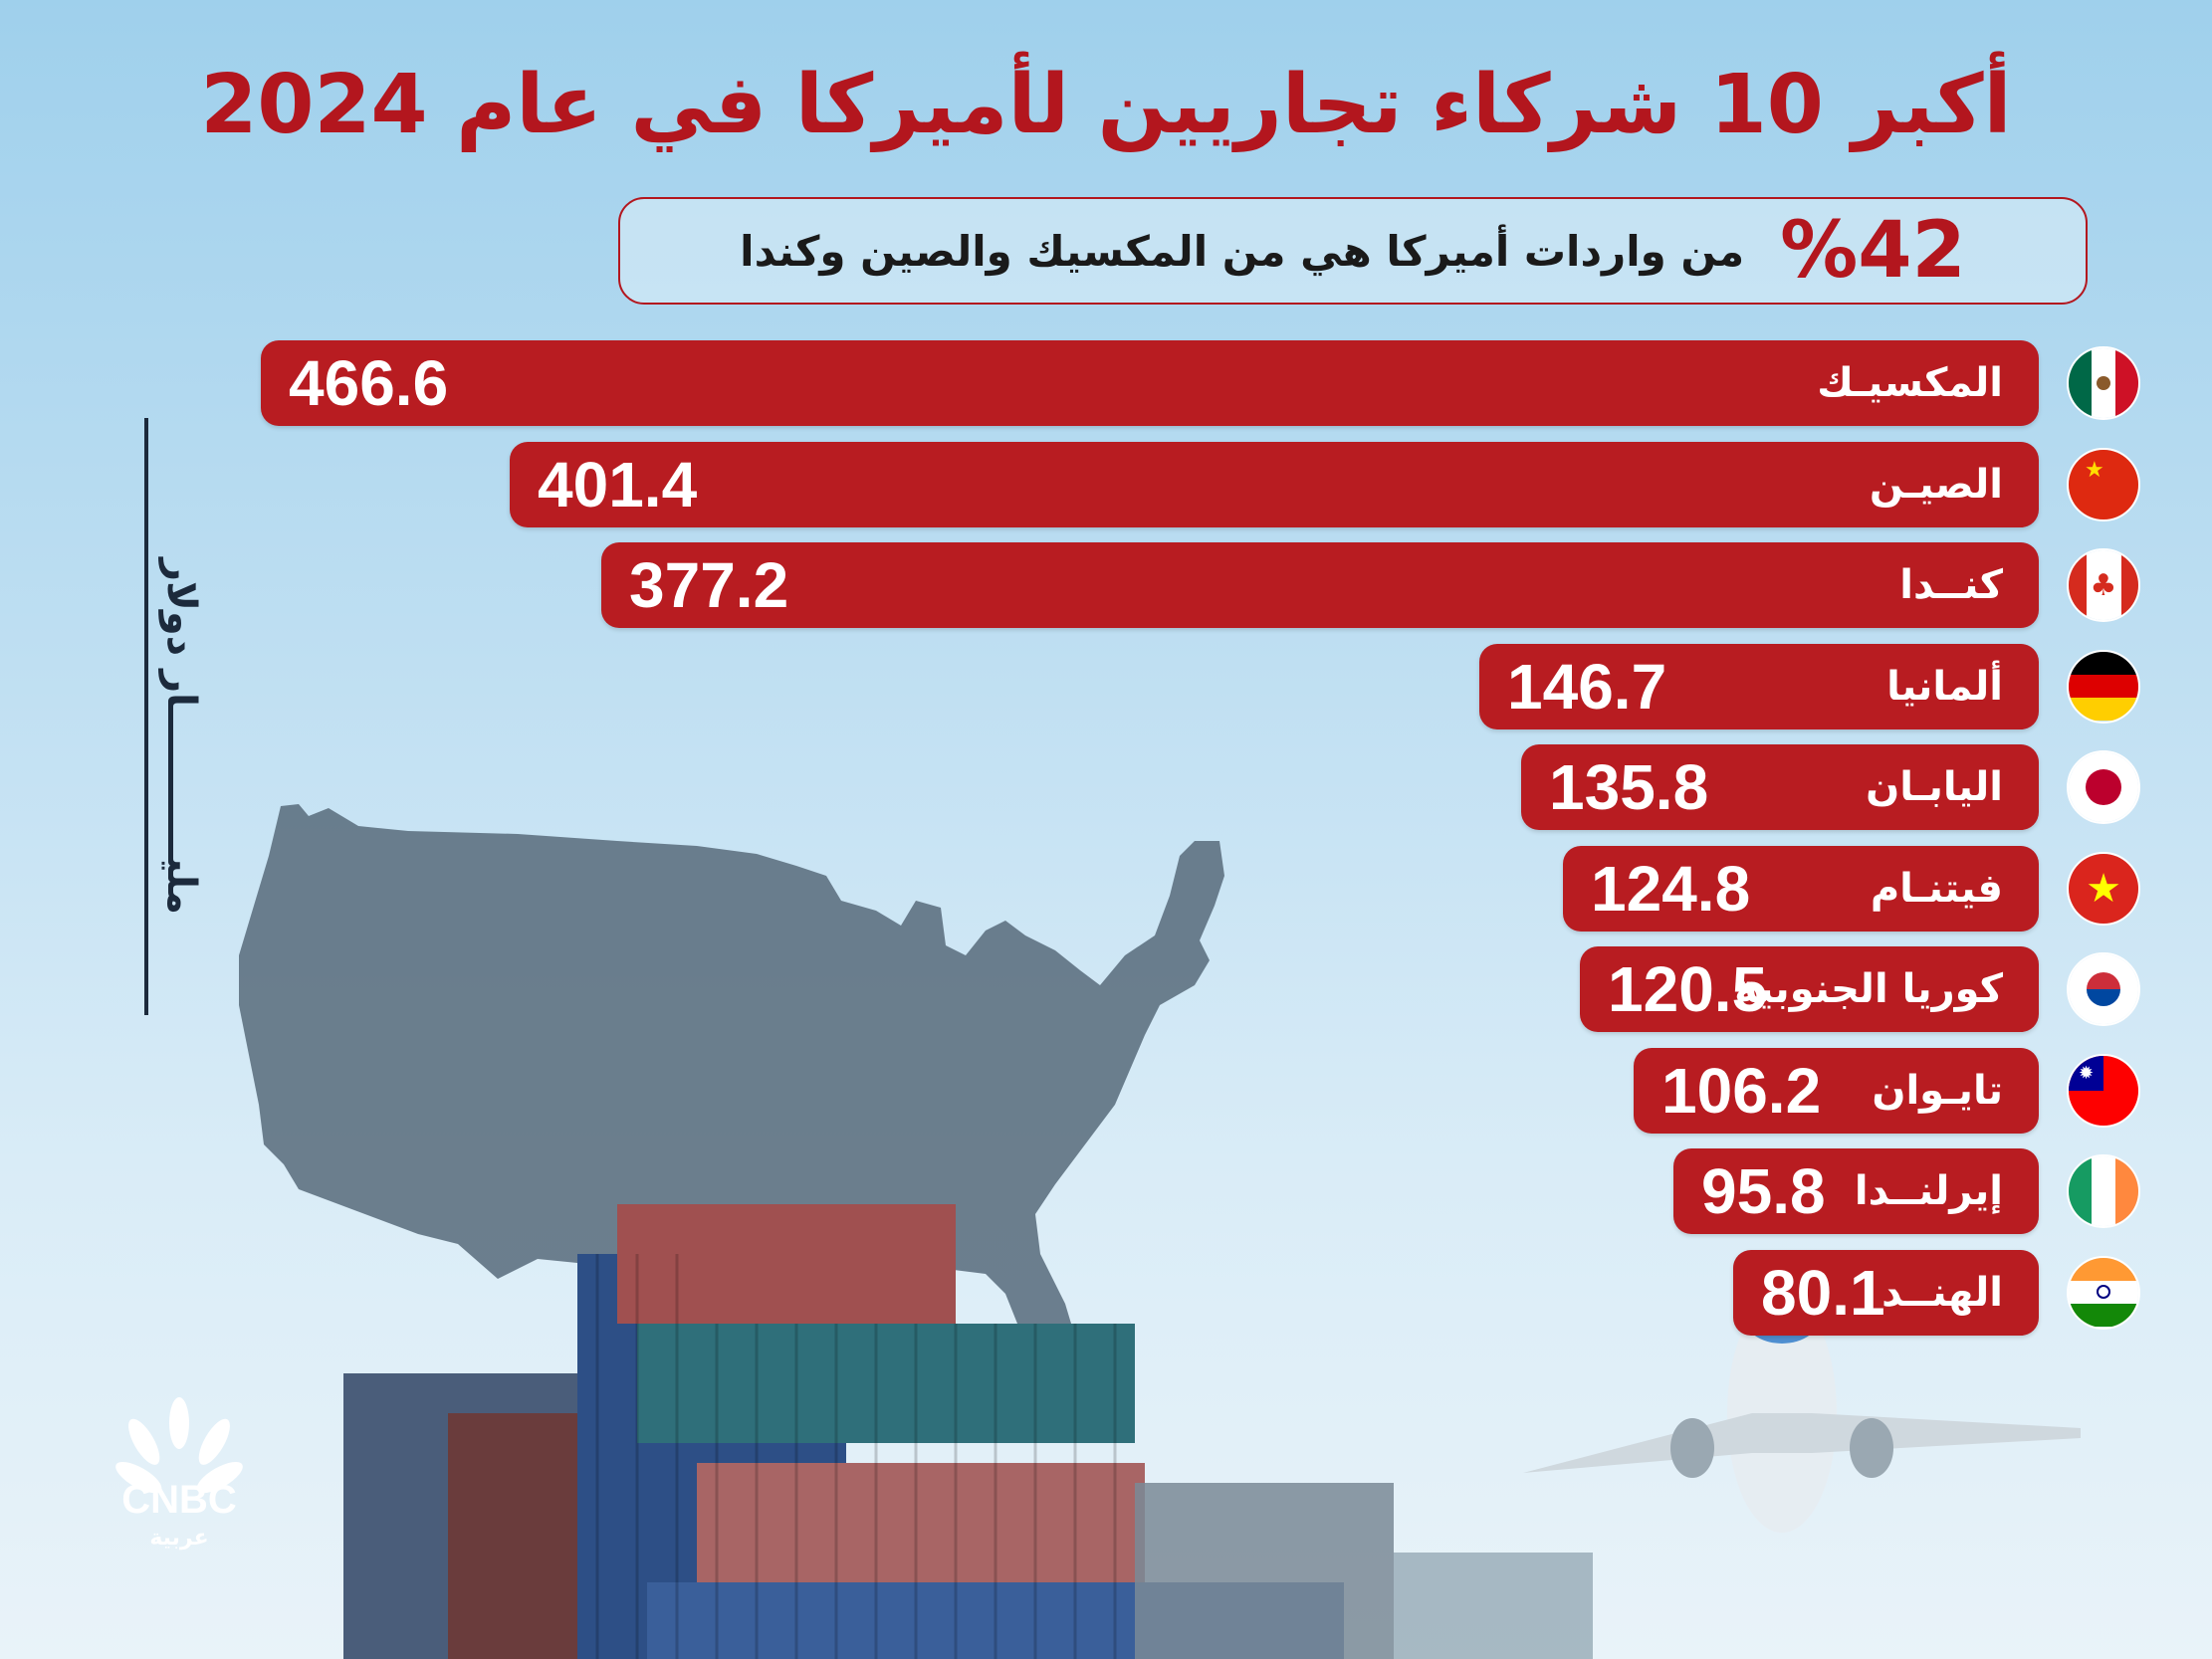 The height and width of the screenshot is (1659, 2212). I want to click on japan-flag-icon, so click(2103, 787).